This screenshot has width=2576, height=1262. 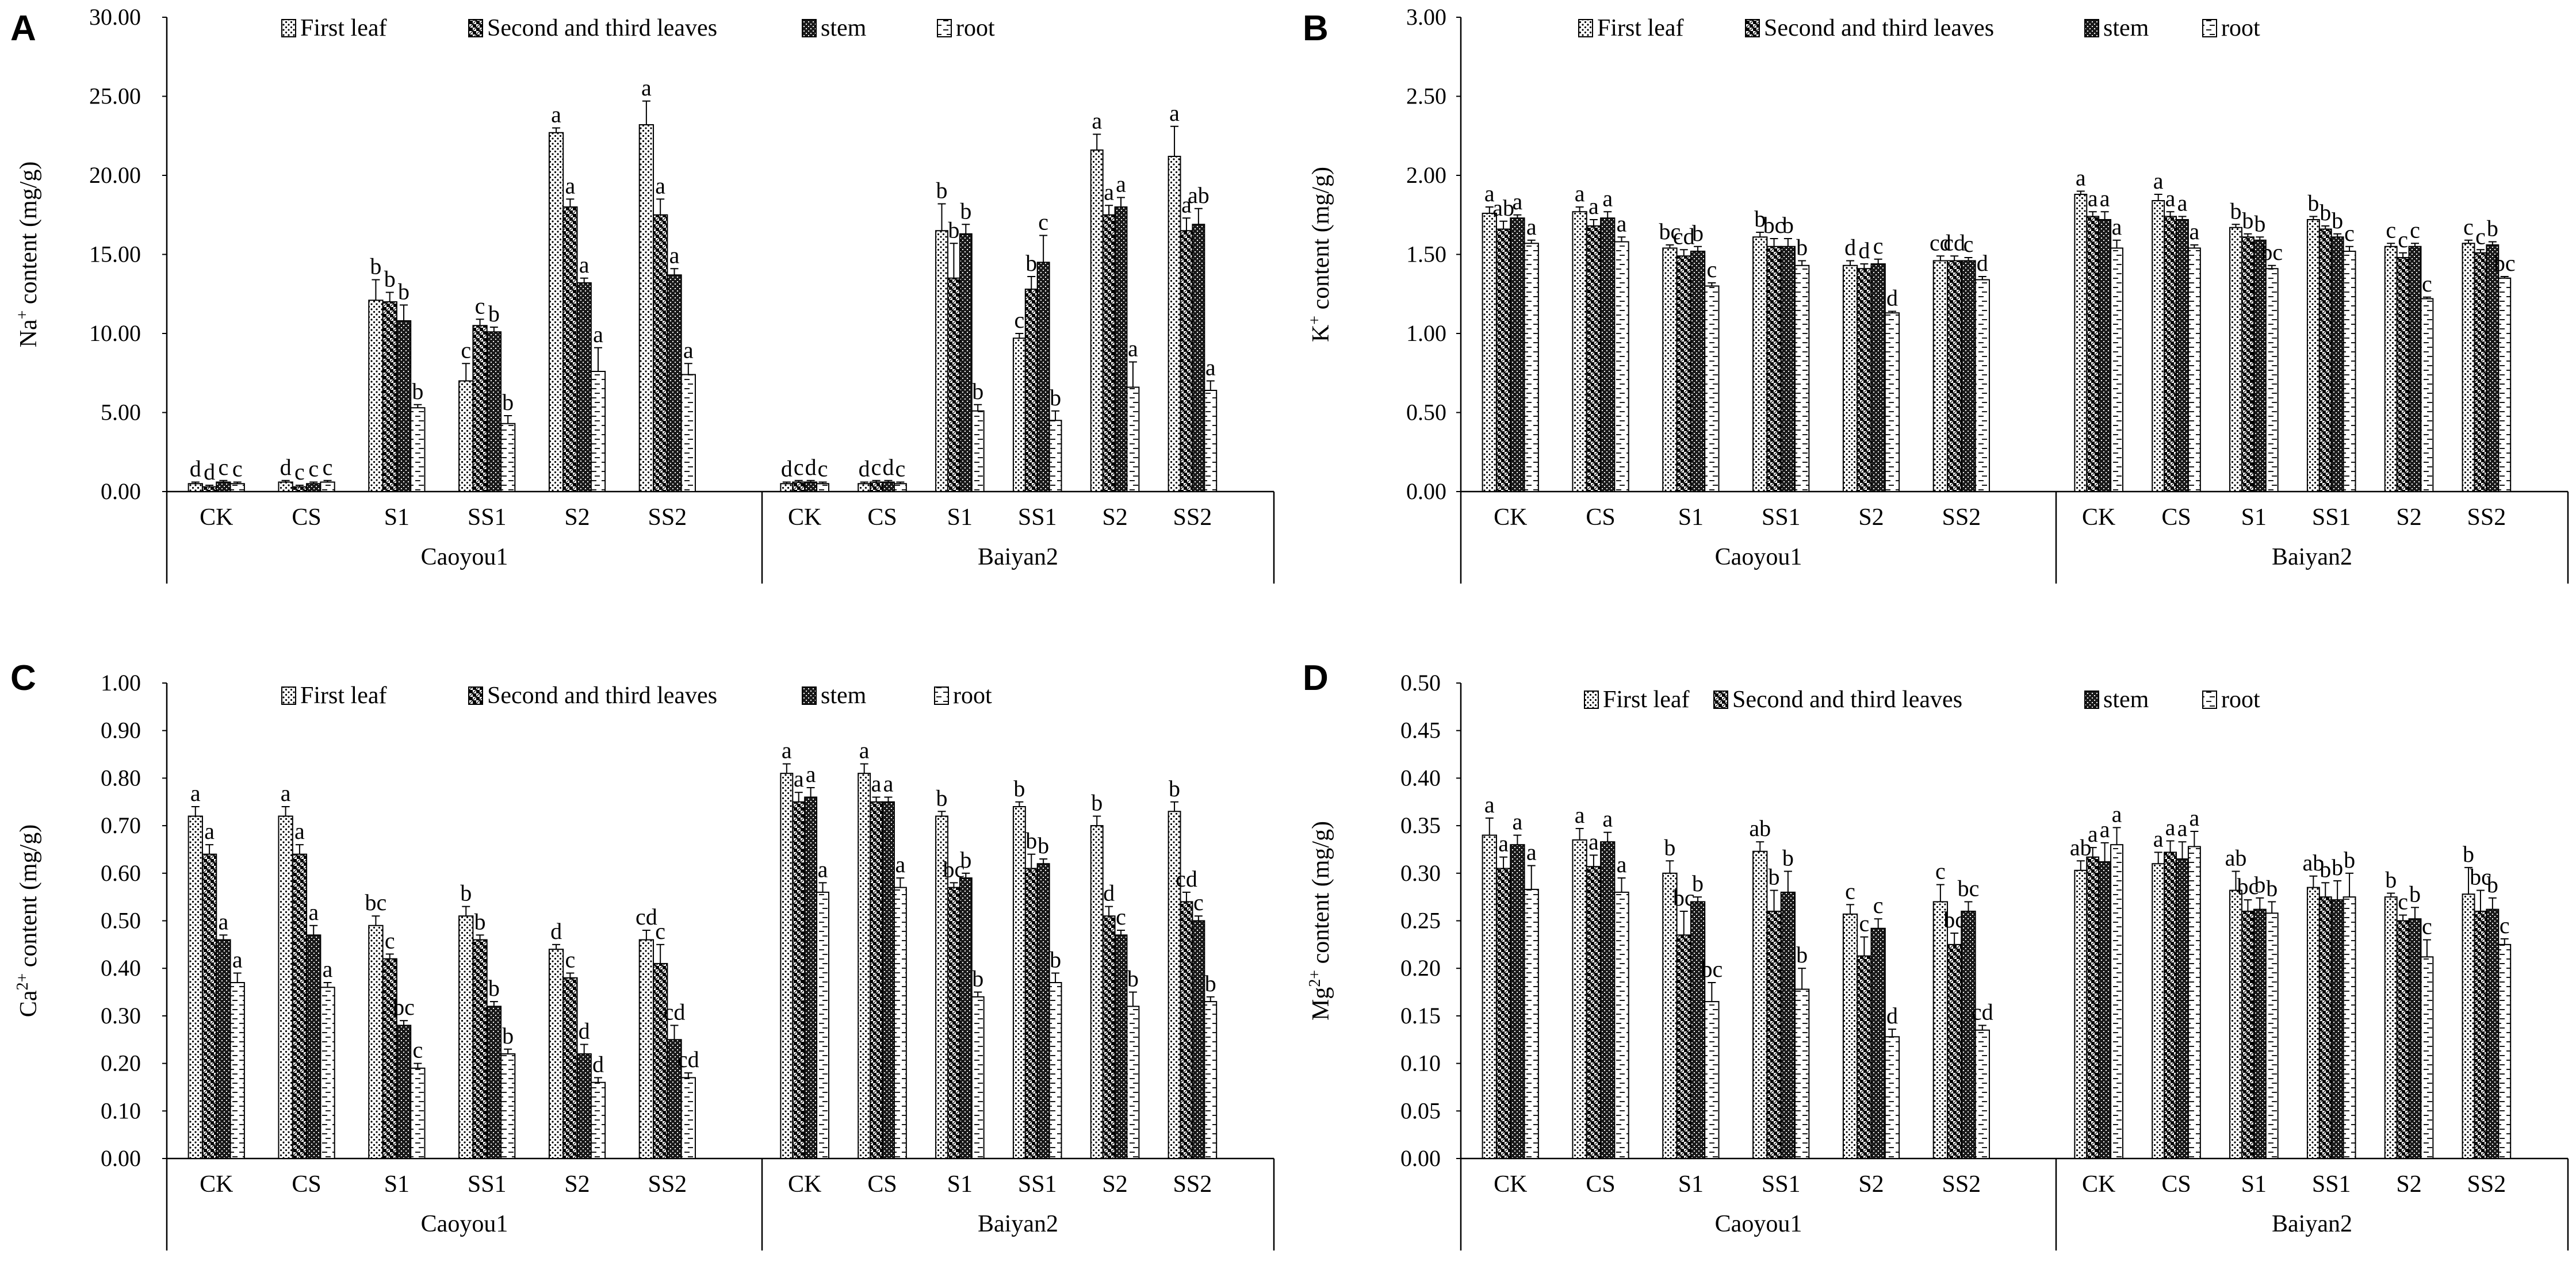 I want to click on y-label-charge: 2+, so click(x=23, y=982).